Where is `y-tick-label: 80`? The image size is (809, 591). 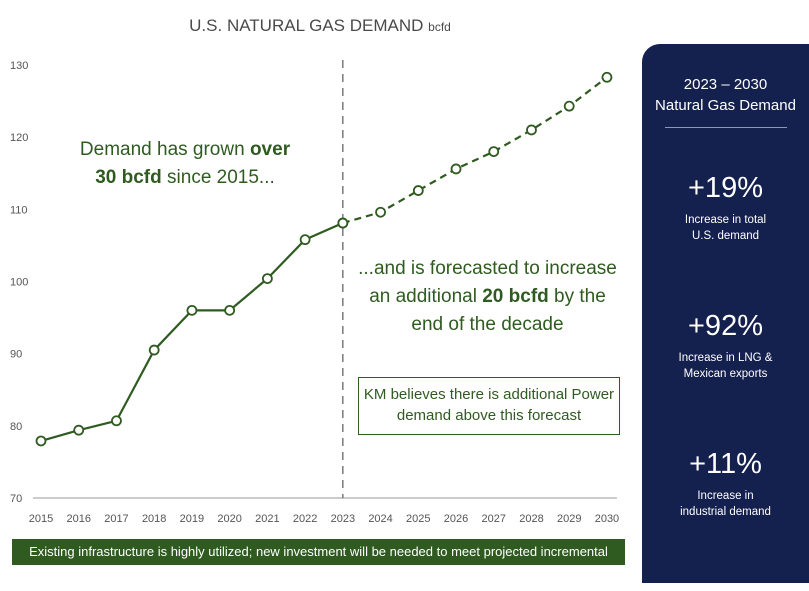
y-tick-label: 80 is located at coordinates (16, 427).